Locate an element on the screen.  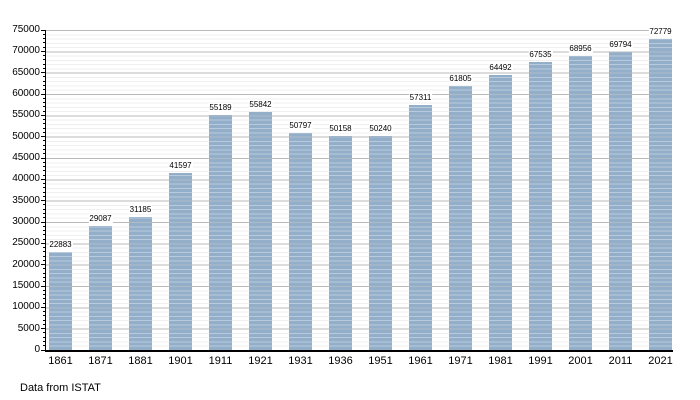
x-axis-tick-label: 1991 is located at coordinates (540, 361).